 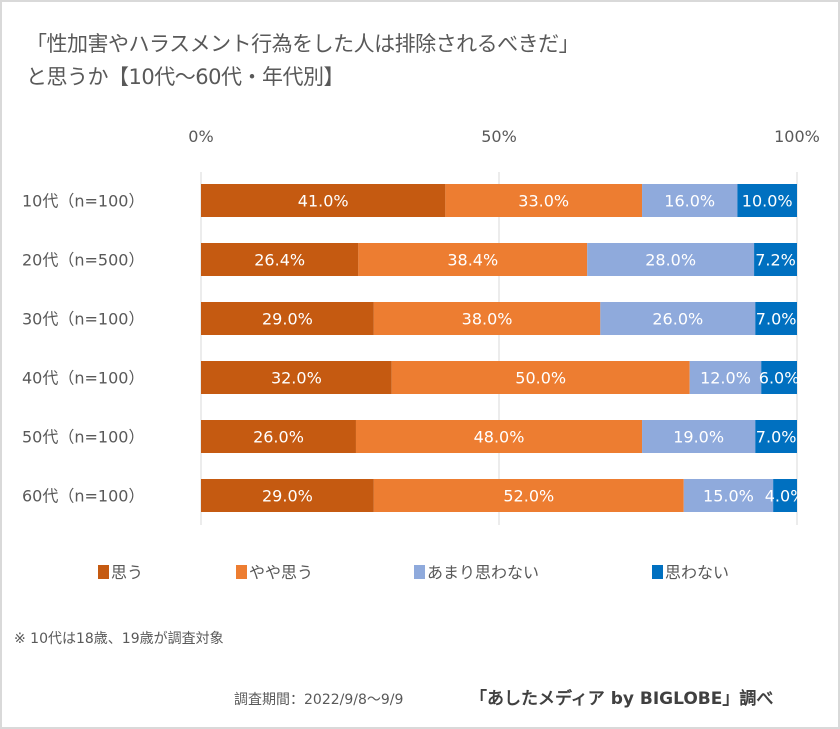 I want to click on legend-label: あまり思わない, so click(x=483, y=572).